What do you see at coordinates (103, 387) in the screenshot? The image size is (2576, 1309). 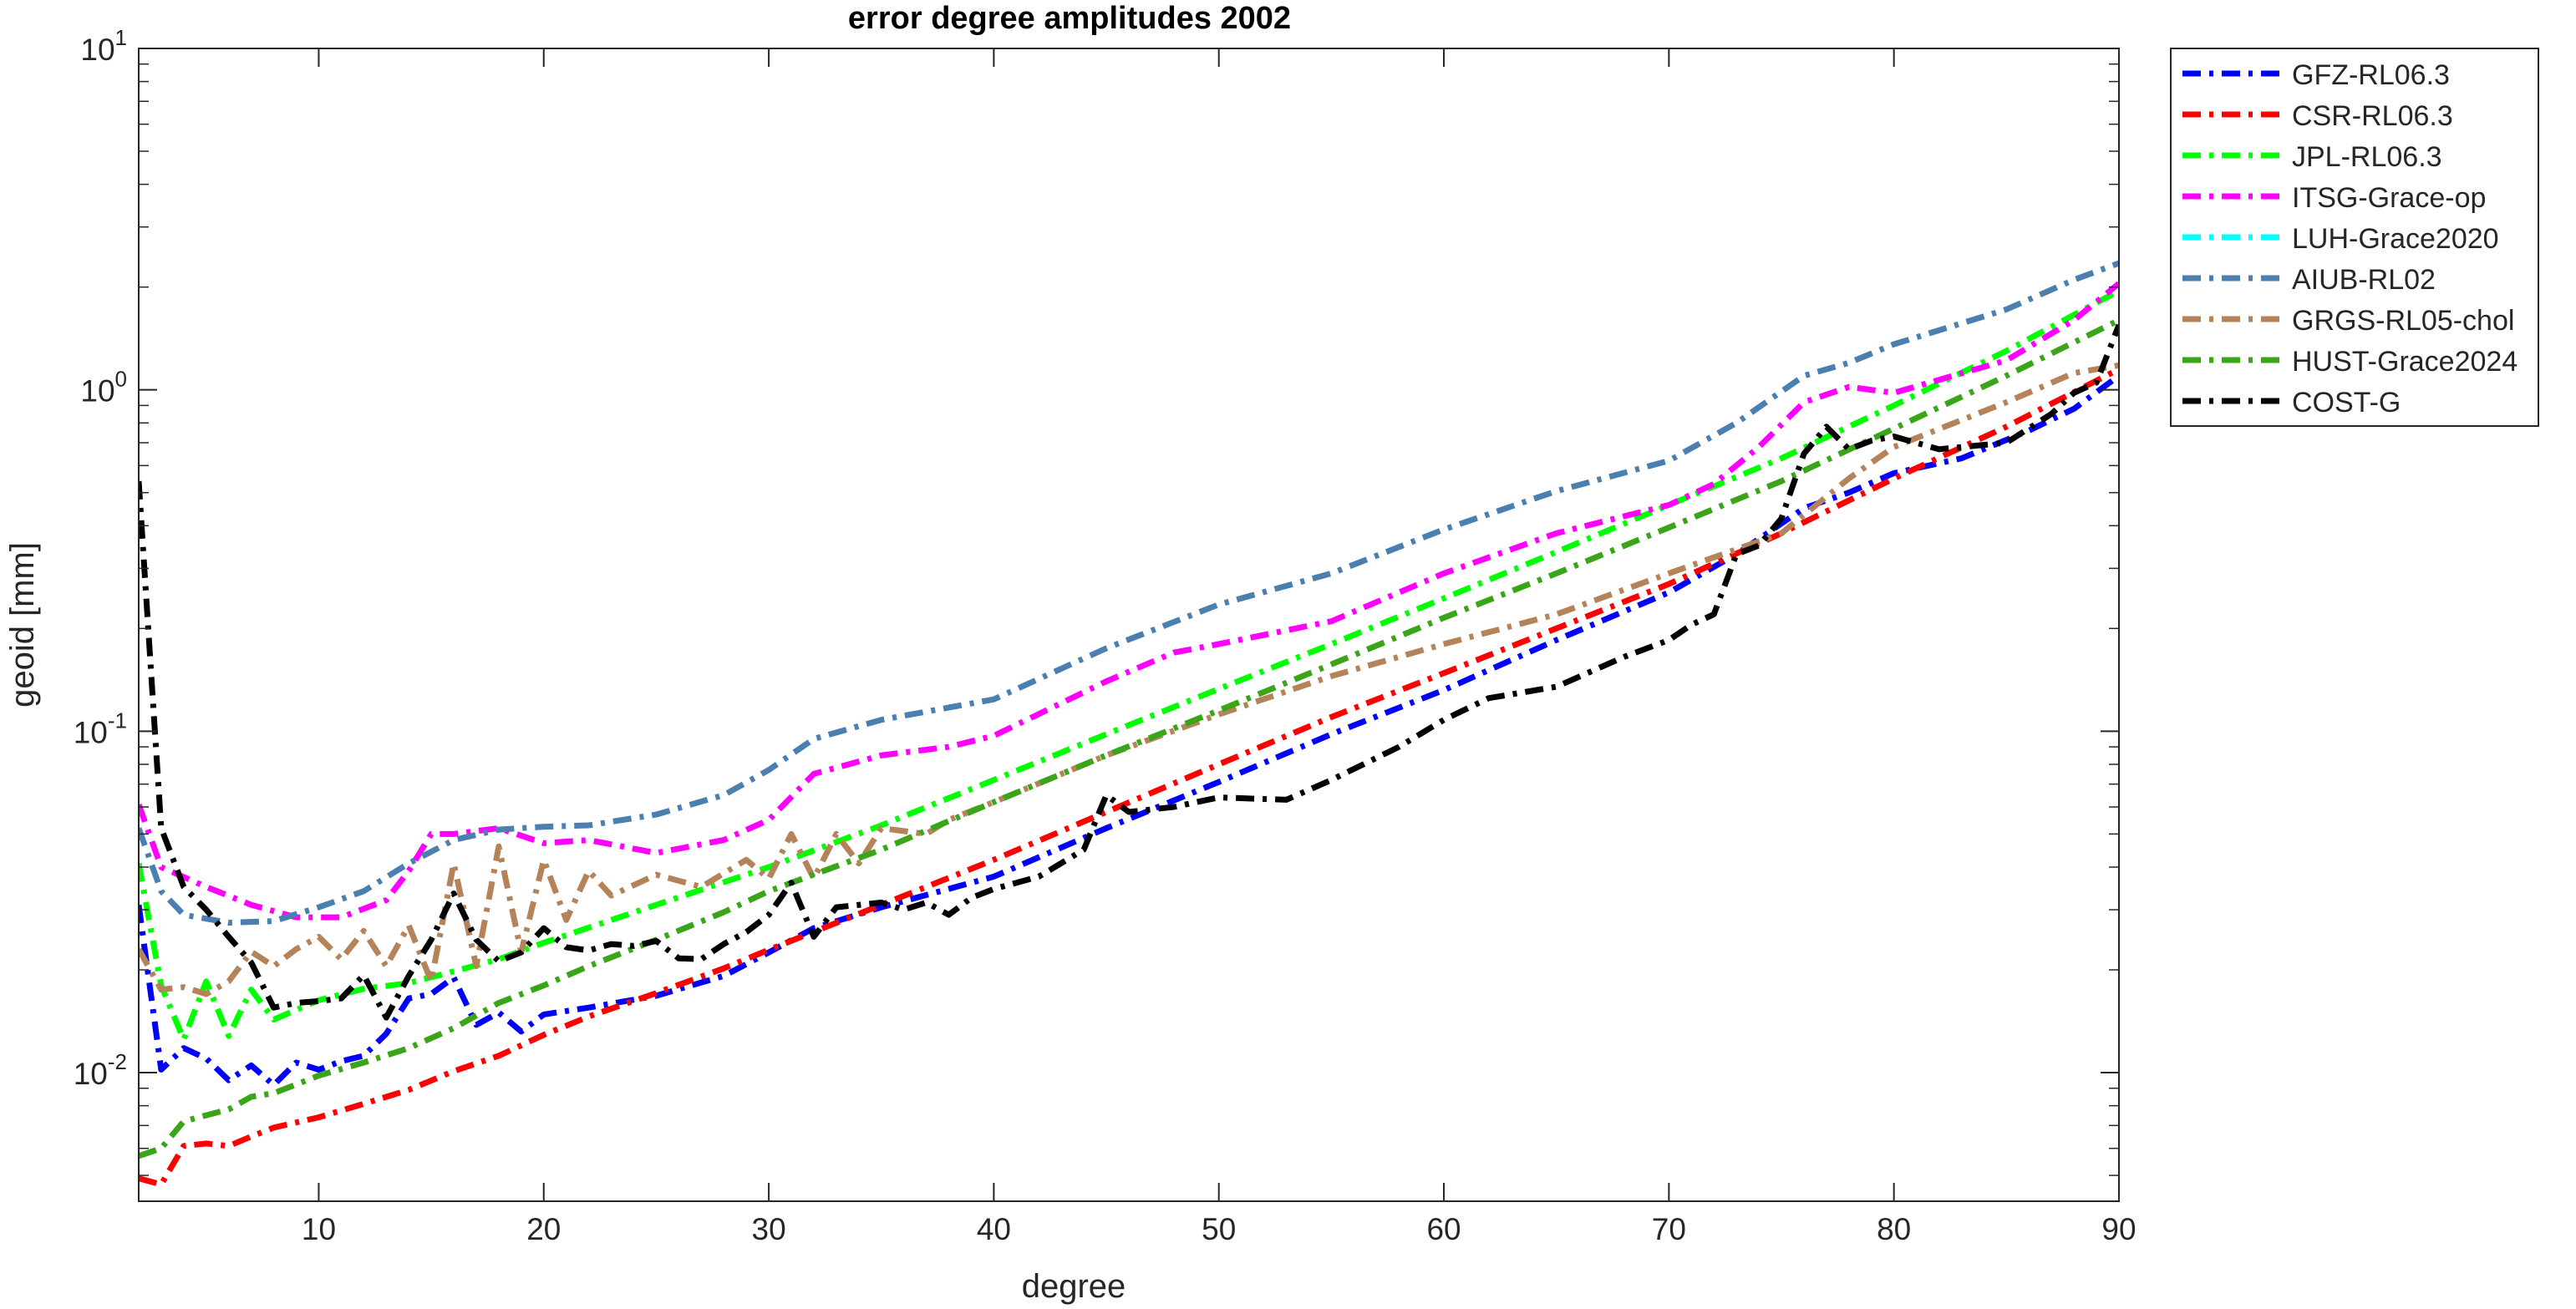 I see `y-tick-label: 10⁰` at bounding box center [103, 387].